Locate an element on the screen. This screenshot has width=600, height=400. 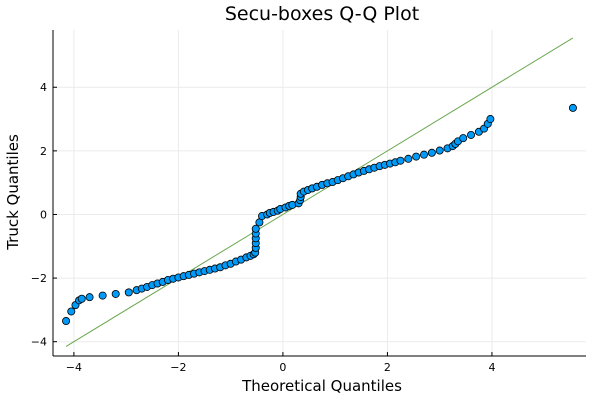
x-tick-label: −2 is located at coordinates (178, 367).